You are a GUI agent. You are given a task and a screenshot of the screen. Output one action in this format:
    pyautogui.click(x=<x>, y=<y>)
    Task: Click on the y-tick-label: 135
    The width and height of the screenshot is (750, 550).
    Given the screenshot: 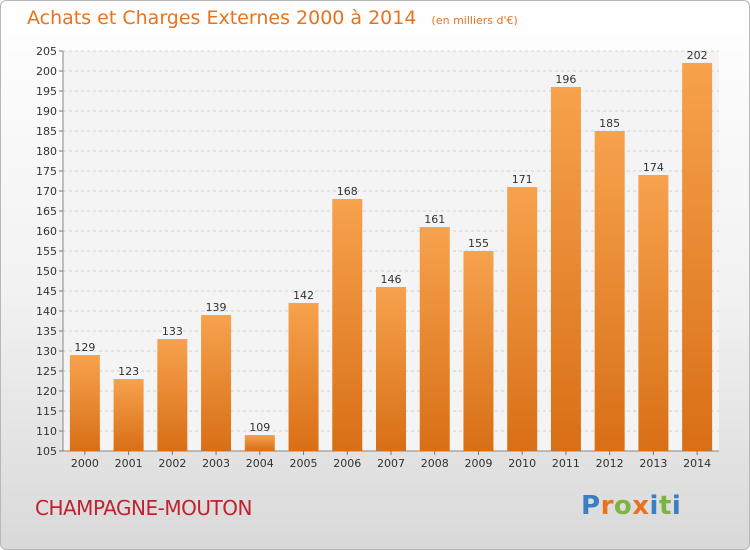 What is the action you would take?
    pyautogui.click(x=46, y=331)
    